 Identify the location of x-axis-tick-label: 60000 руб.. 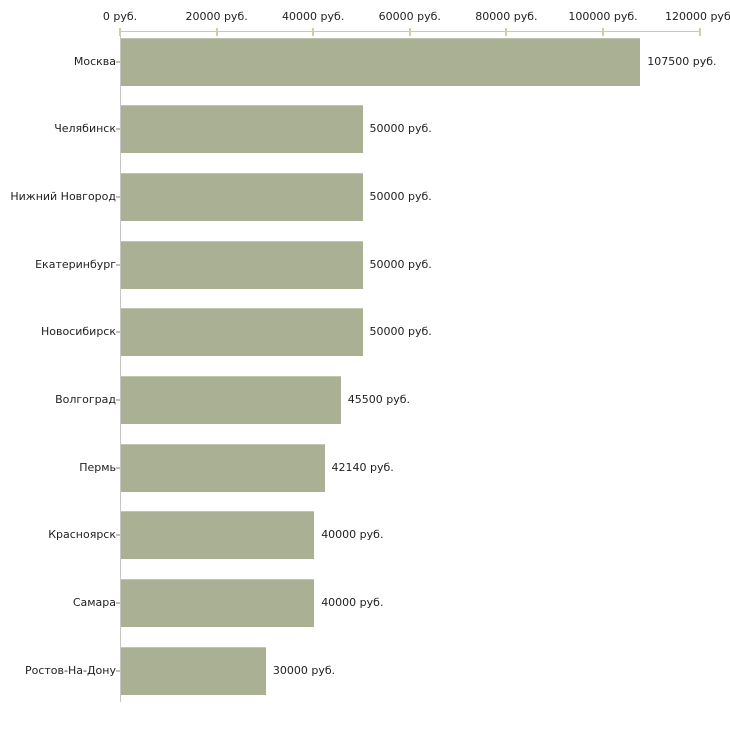
(409, 16).